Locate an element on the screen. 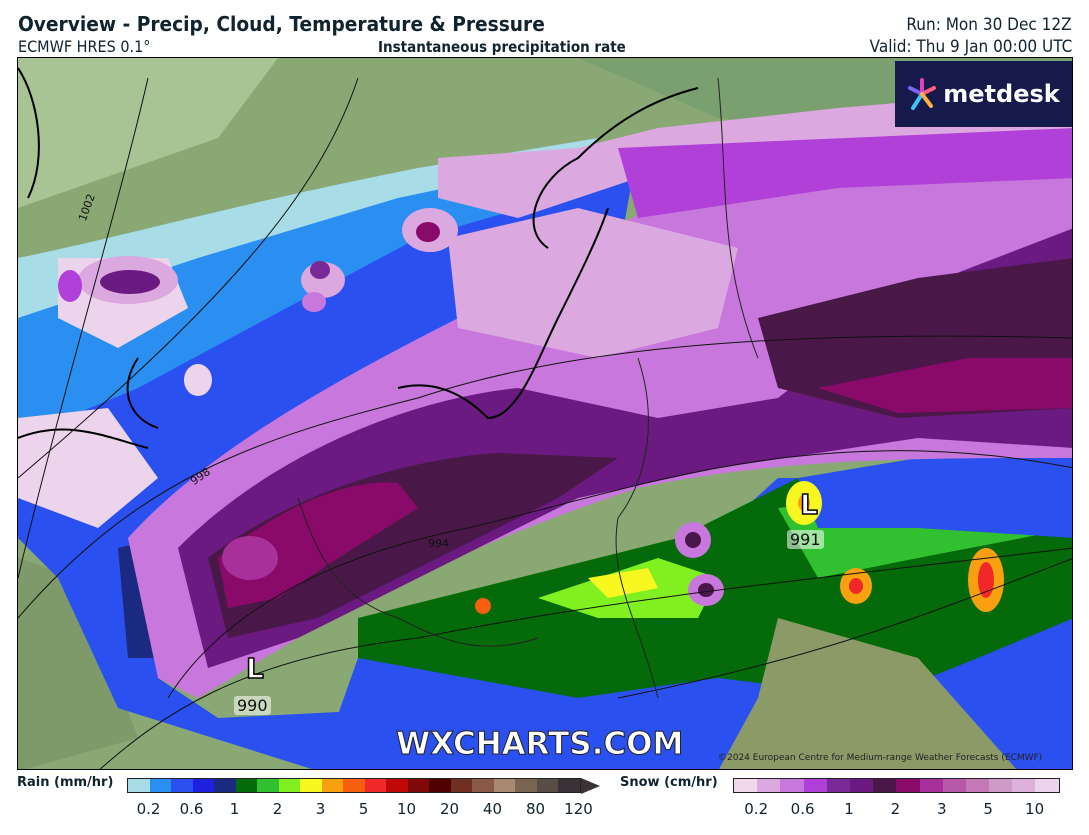 The image size is (1089, 835). low-pressure-value: 991 is located at coordinates (805, 539).